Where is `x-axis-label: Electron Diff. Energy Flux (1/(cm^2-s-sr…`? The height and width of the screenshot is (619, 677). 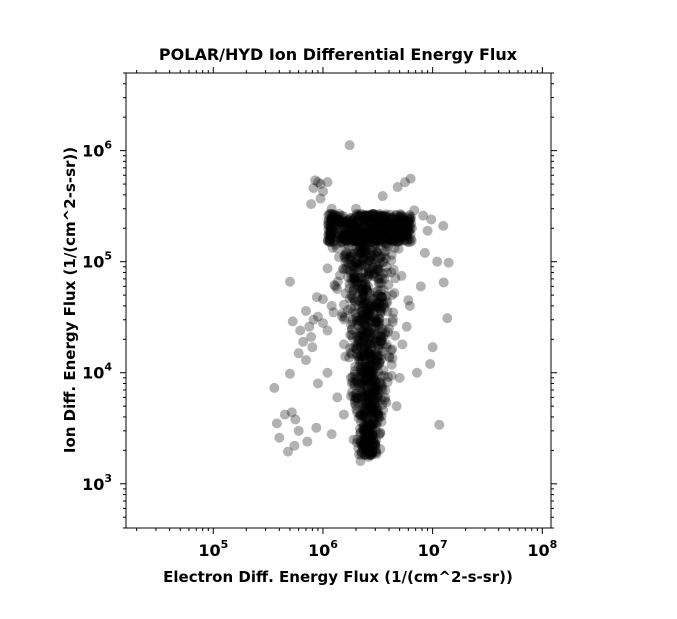 x-axis-label: Electron Diff. Energy Flux (1/(cm^2-s-sr… is located at coordinates (338, 577).